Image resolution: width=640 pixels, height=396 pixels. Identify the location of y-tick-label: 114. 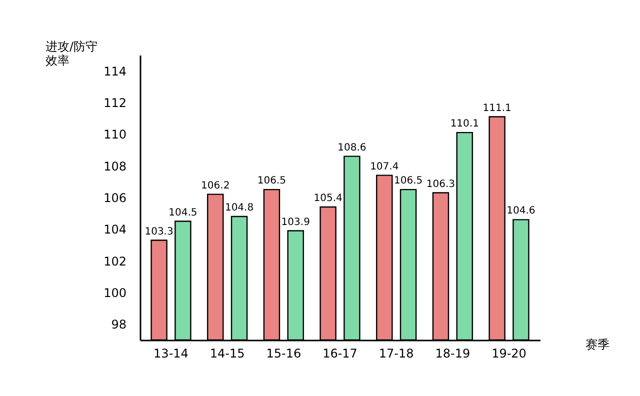
(115, 71).